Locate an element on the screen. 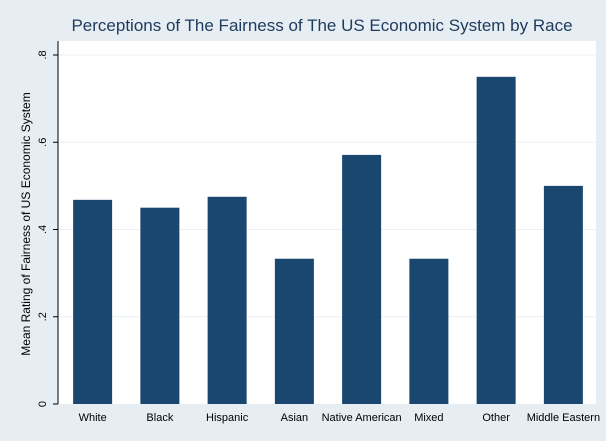 The image size is (606, 441). y-ticks: 0 .2 .4 .6 .8 is located at coordinates (47, 228).